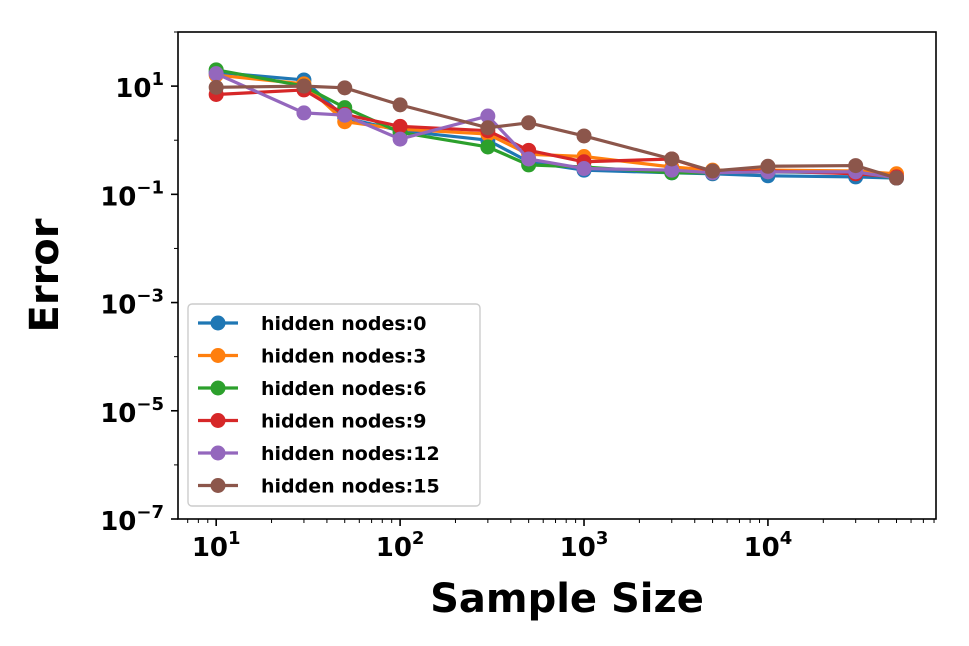 The height and width of the screenshot is (646, 969). I want to click on legend-label: hidden nodes:3, so click(343, 357).